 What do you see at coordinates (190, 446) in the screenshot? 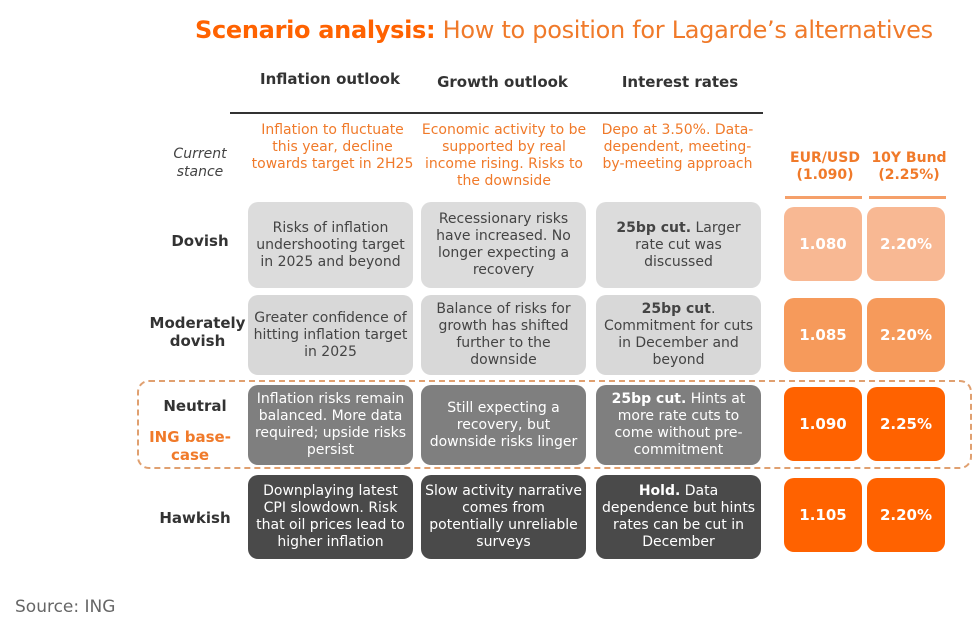
I see `ing-base-case-label: ING base-case` at bounding box center [190, 446].